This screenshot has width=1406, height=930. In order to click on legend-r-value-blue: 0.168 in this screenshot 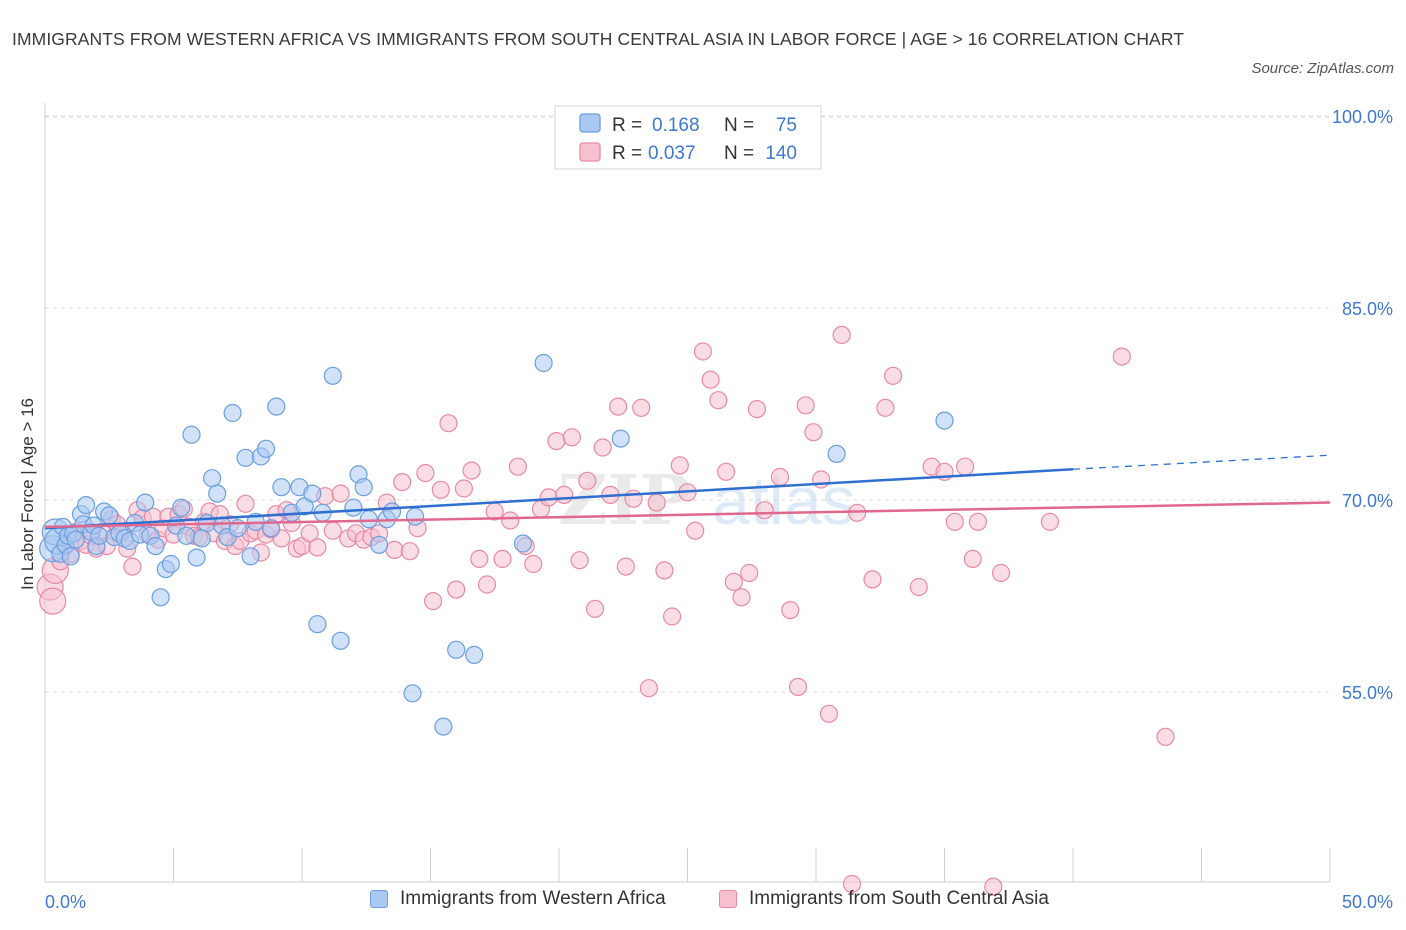, I will do `click(676, 125)`.